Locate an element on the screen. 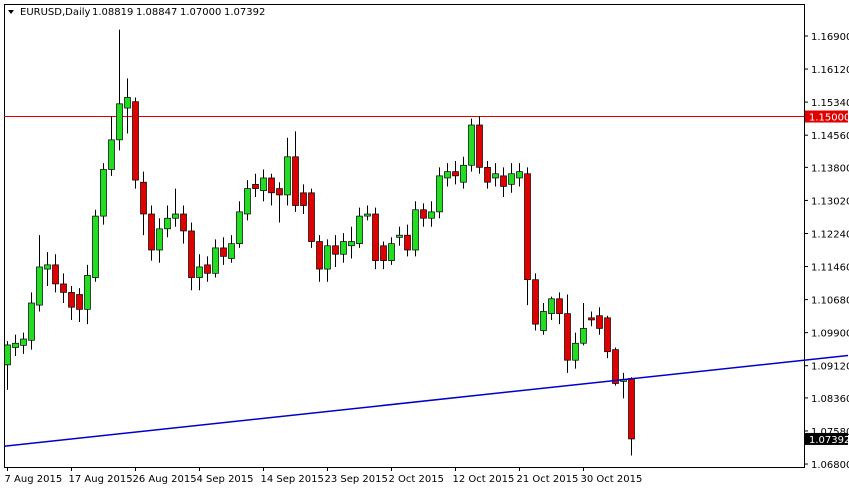 The height and width of the screenshot is (488, 849). y-tick-label: 1.13020 is located at coordinates (830, 201).